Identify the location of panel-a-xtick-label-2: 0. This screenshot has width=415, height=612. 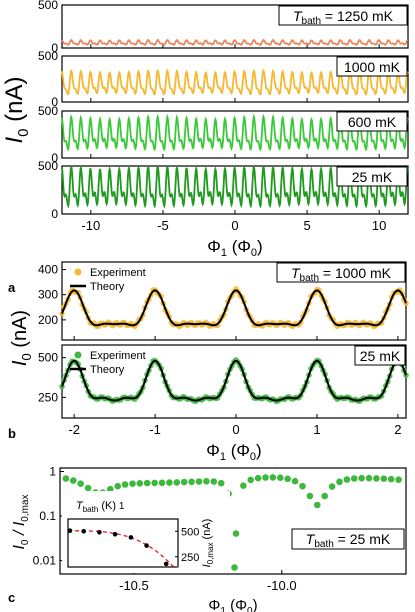
(234, 225).